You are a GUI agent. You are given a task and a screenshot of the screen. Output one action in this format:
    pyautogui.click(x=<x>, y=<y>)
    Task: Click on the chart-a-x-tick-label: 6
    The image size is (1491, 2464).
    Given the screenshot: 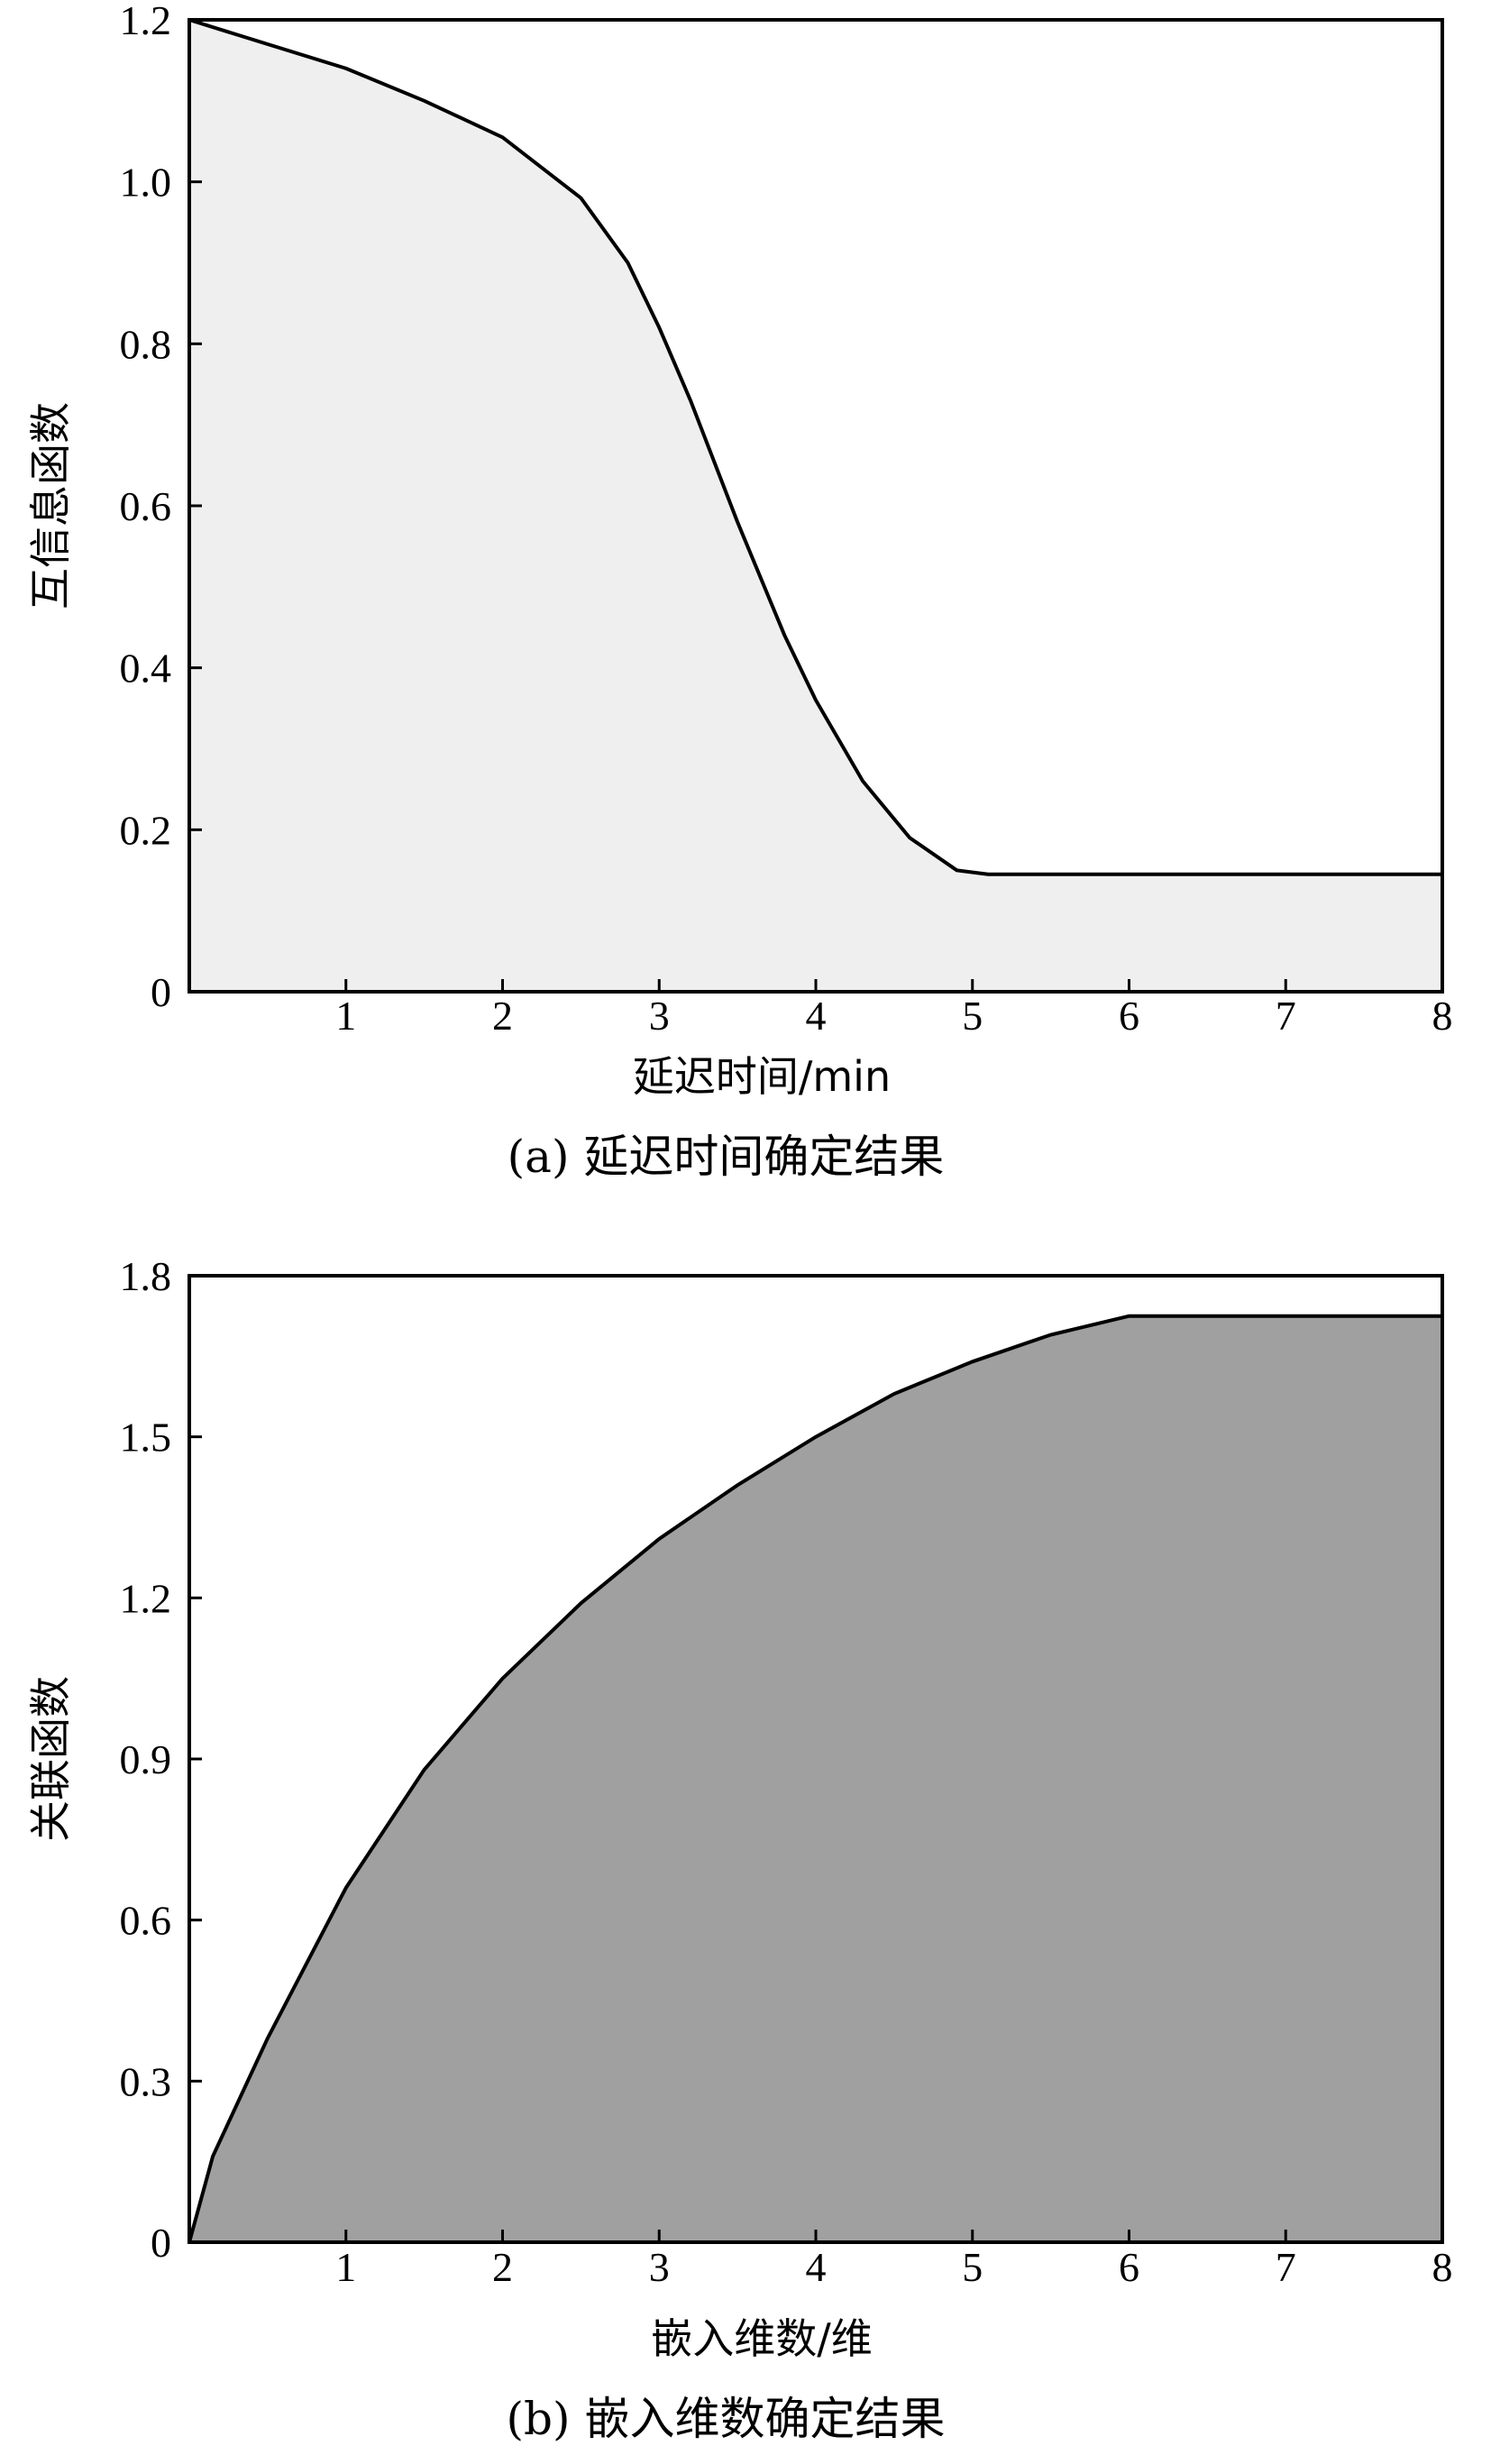 What is the action you would take?
    pyautogui.click(x=1129, y=1016)
    